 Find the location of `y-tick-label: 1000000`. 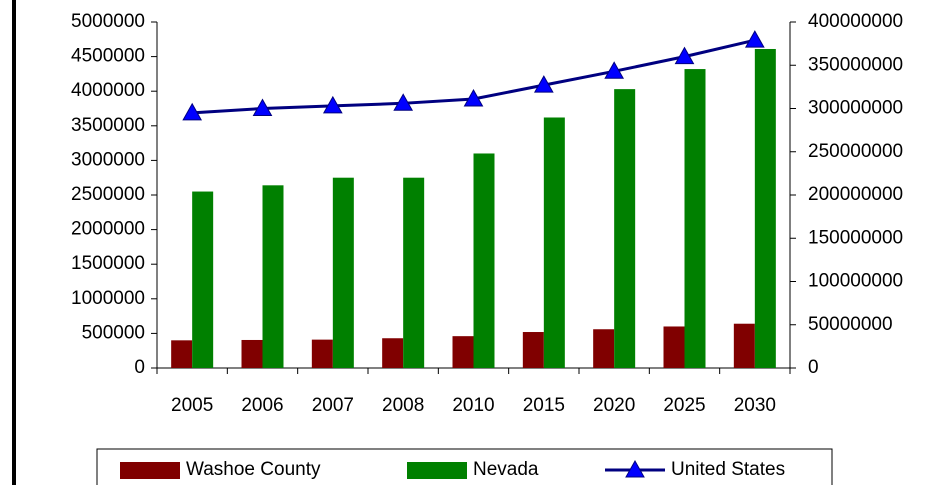

y-tick-label: 1000000 is located at coordinates (108, 298).